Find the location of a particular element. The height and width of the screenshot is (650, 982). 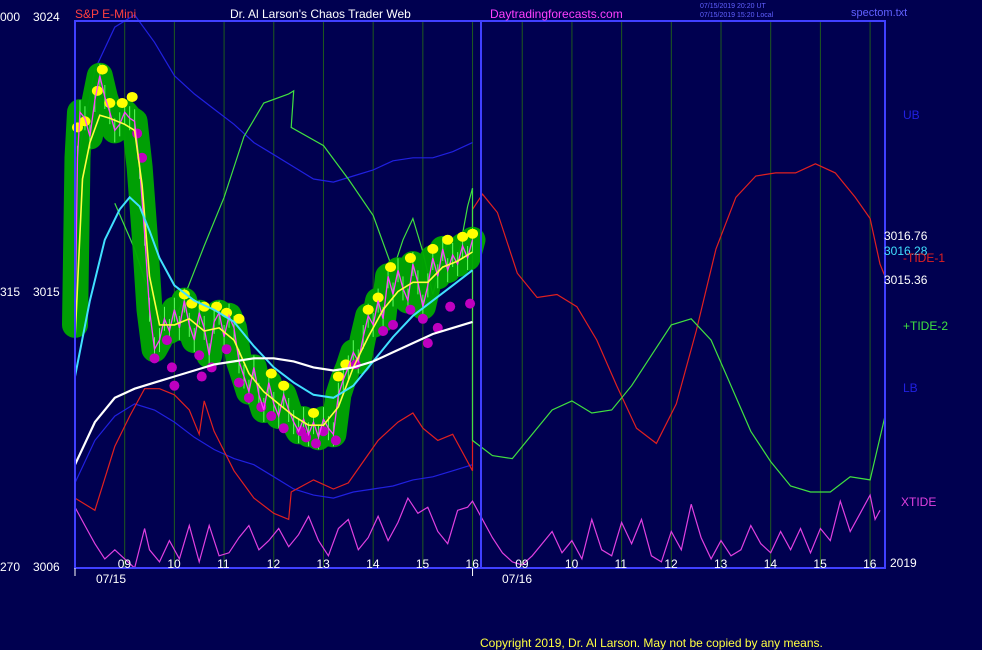

y-label-mid-b: 3015 is located at coordinates (46, 292).